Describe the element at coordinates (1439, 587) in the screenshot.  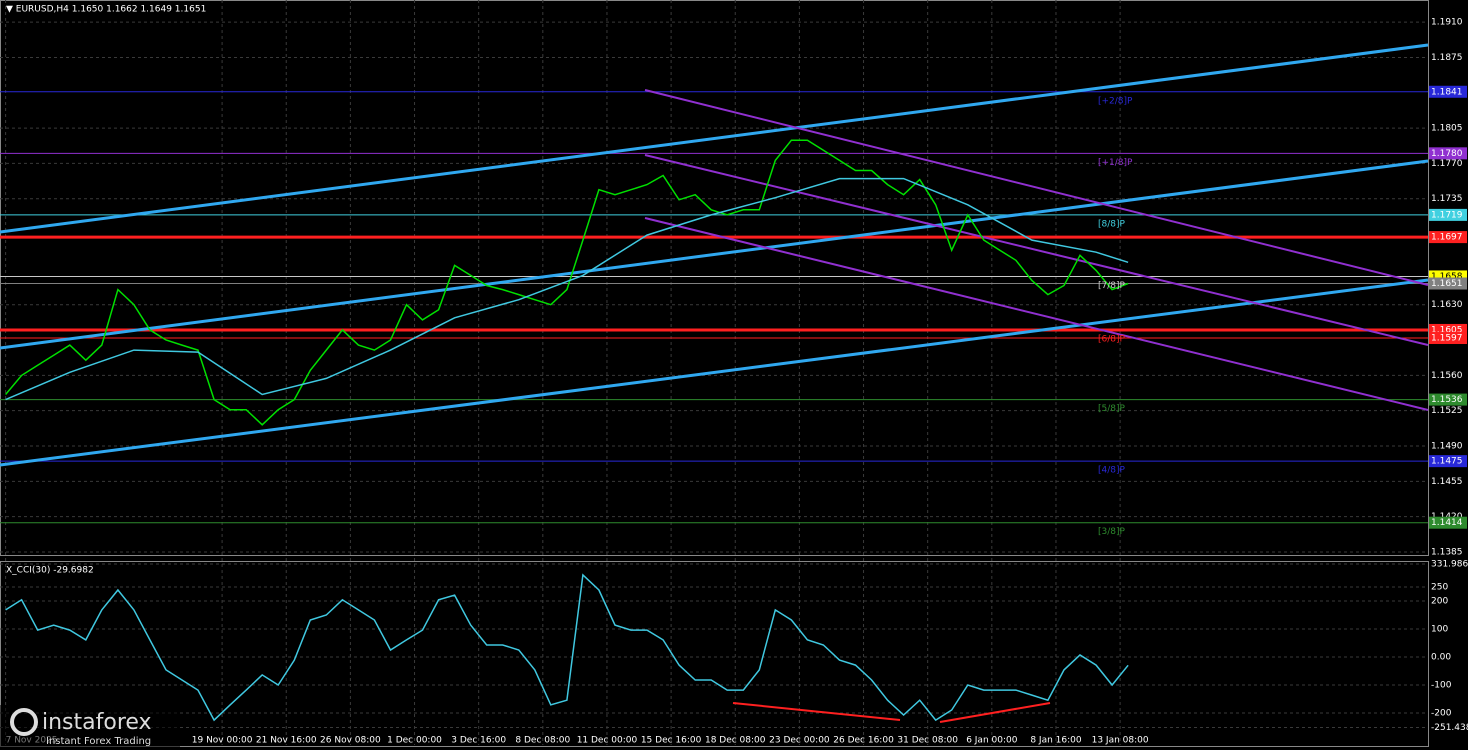
I see `y-tick-label: 250` at that location.